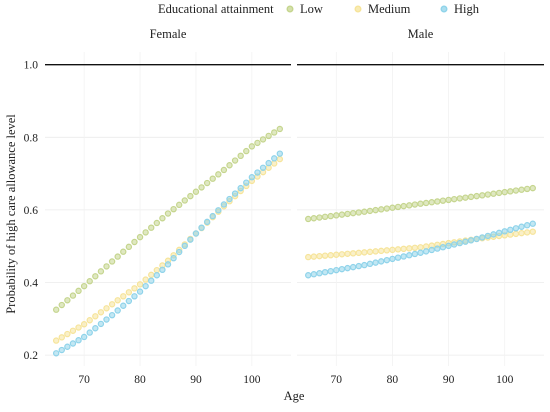 The height and width of the screenshot is (412, 550). What do you see at coordinates (467, 9) in the screenshot?
I see `legend-label-high: High` at bounding box center [467, 9].